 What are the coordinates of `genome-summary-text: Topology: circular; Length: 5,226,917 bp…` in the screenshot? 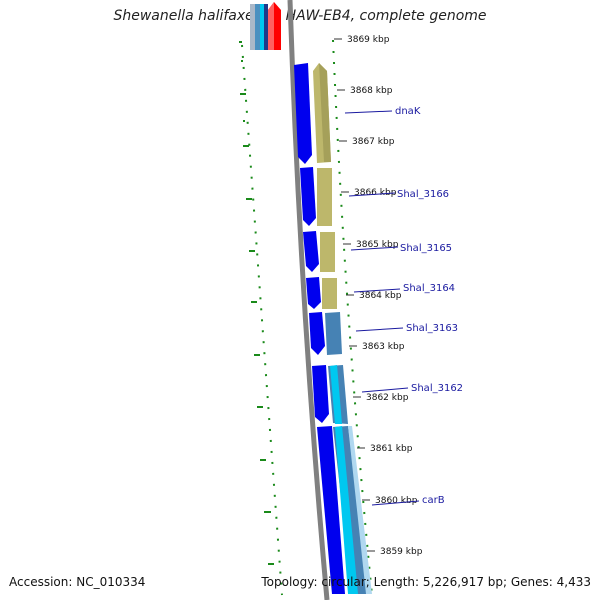 It's located at (426, 582).